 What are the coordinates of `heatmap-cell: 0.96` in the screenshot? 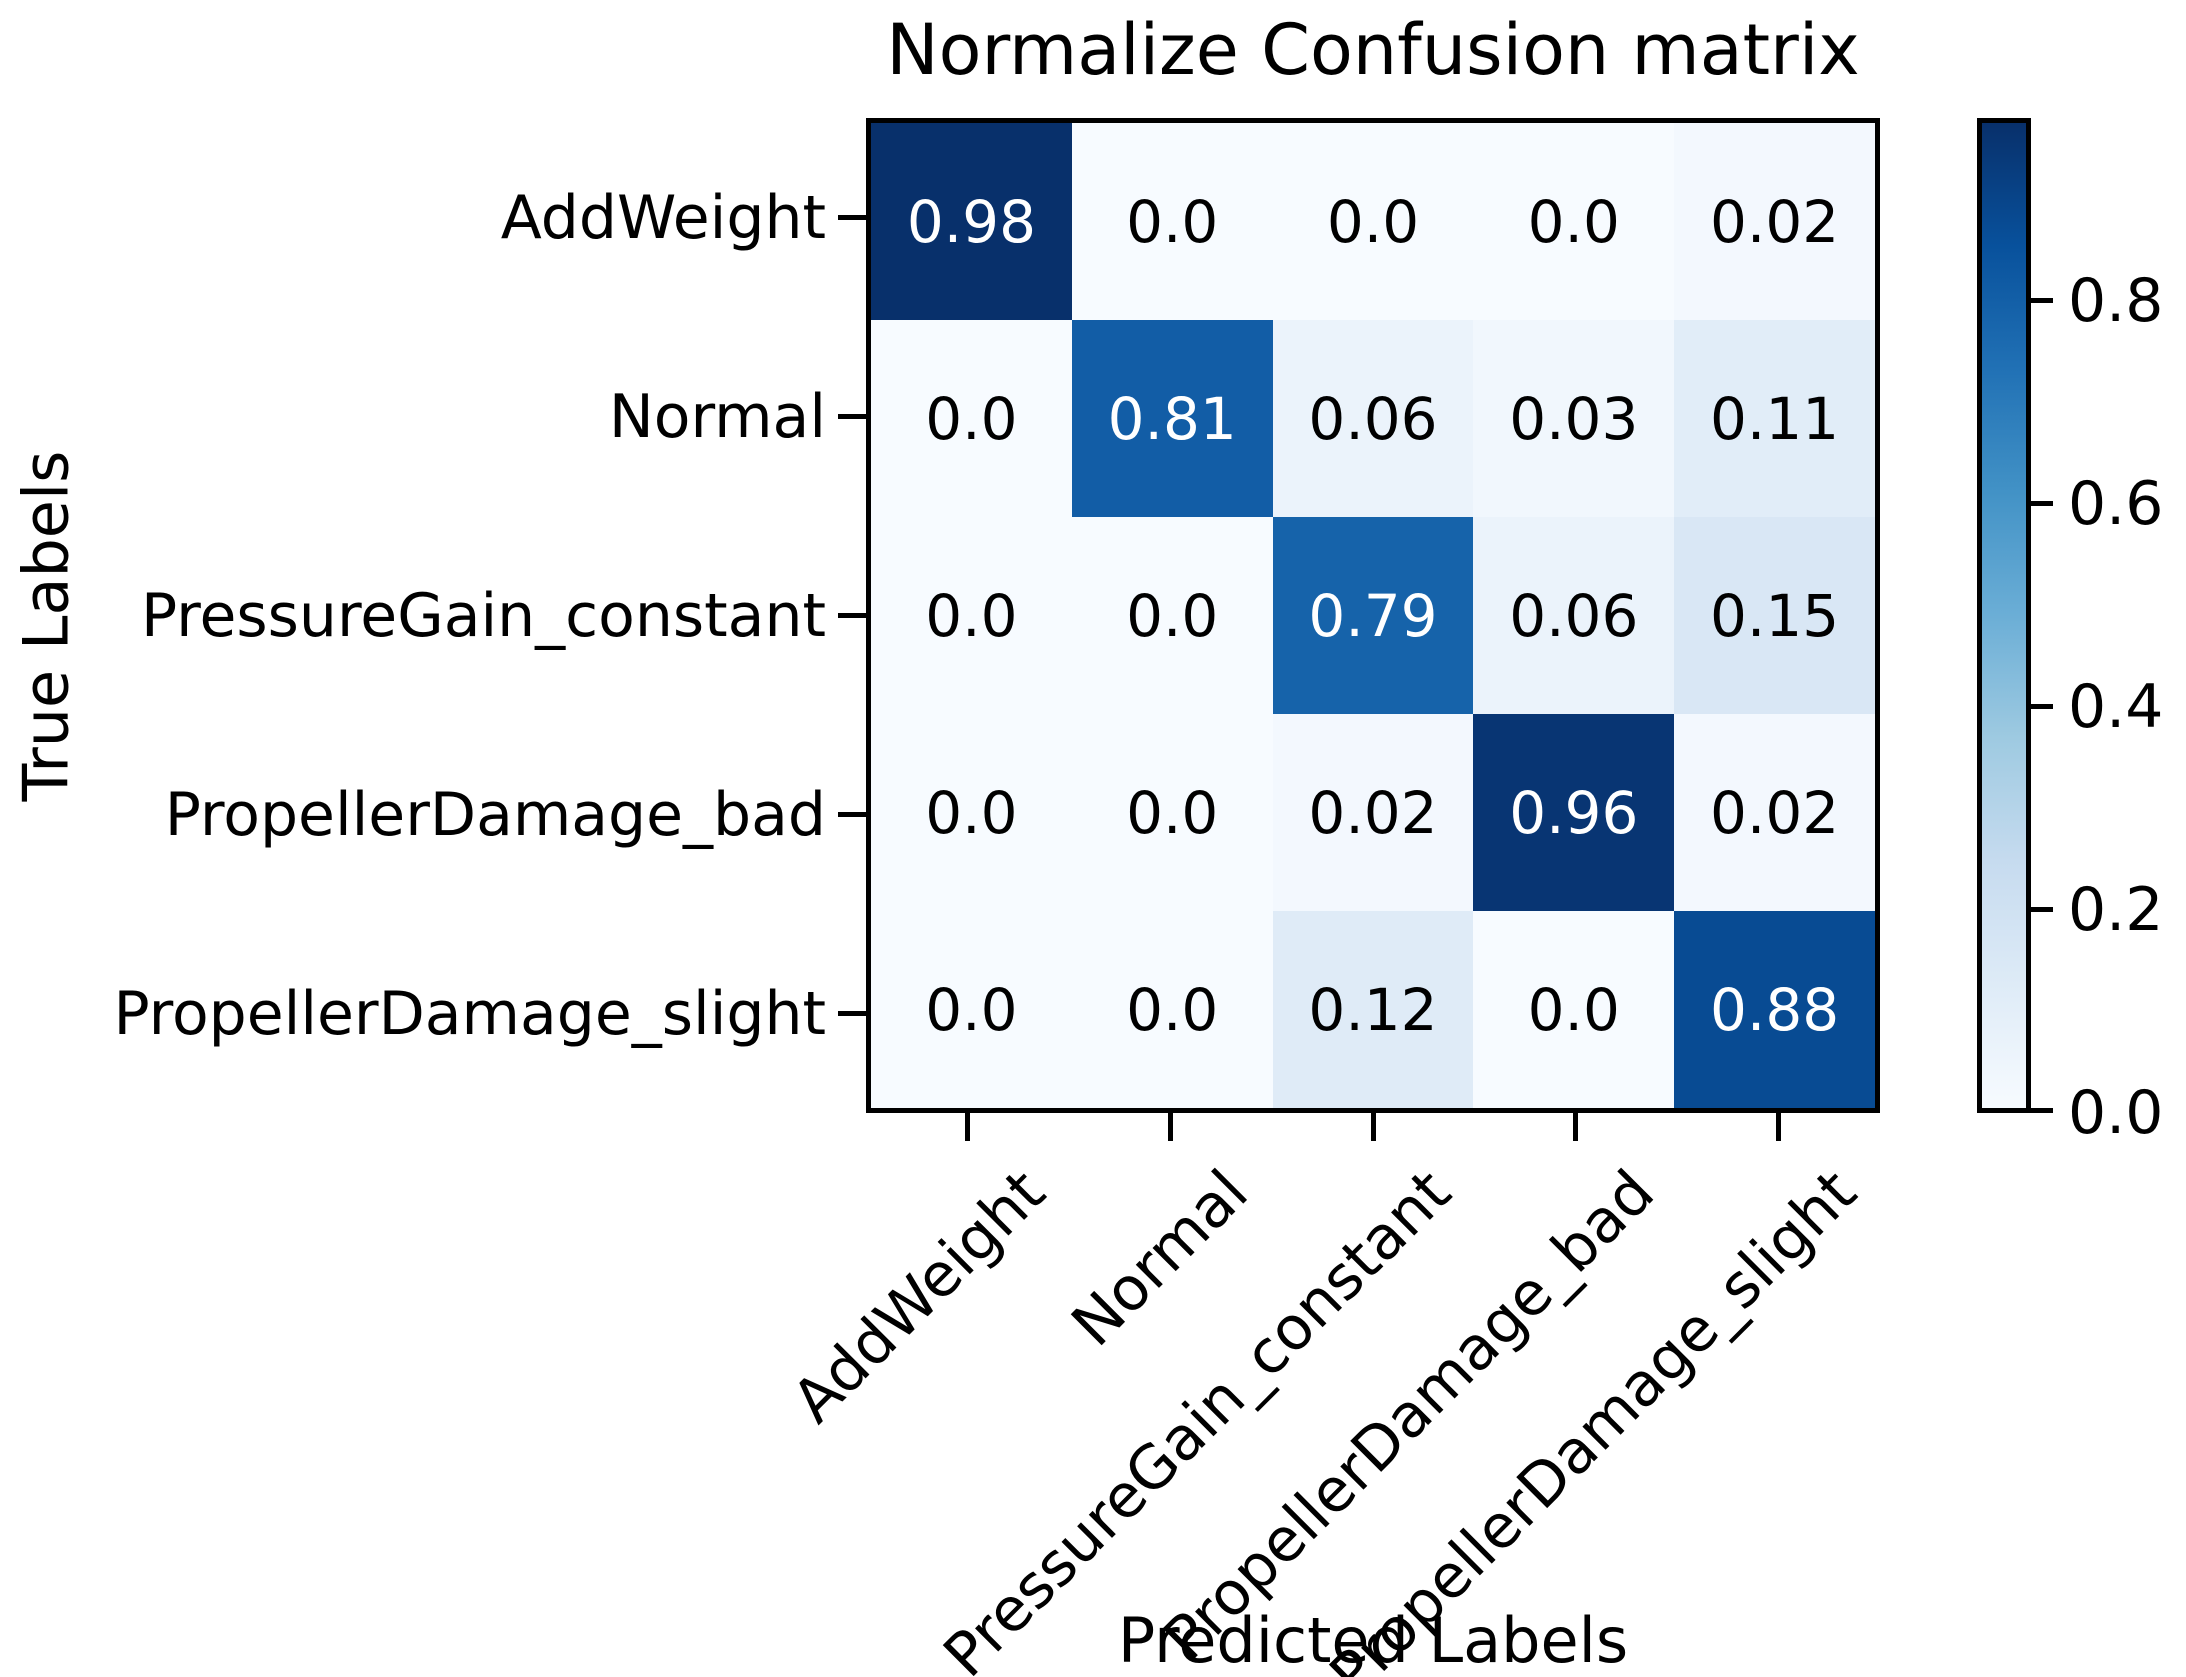 It's located at (1574, 812).